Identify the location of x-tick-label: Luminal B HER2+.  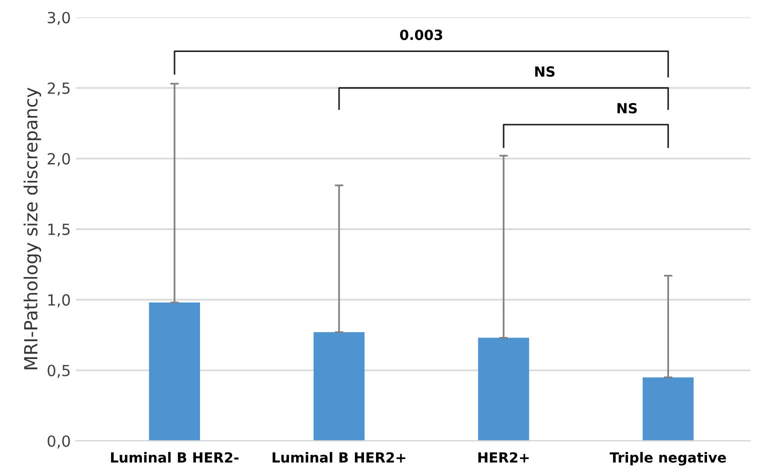
(339, 457).